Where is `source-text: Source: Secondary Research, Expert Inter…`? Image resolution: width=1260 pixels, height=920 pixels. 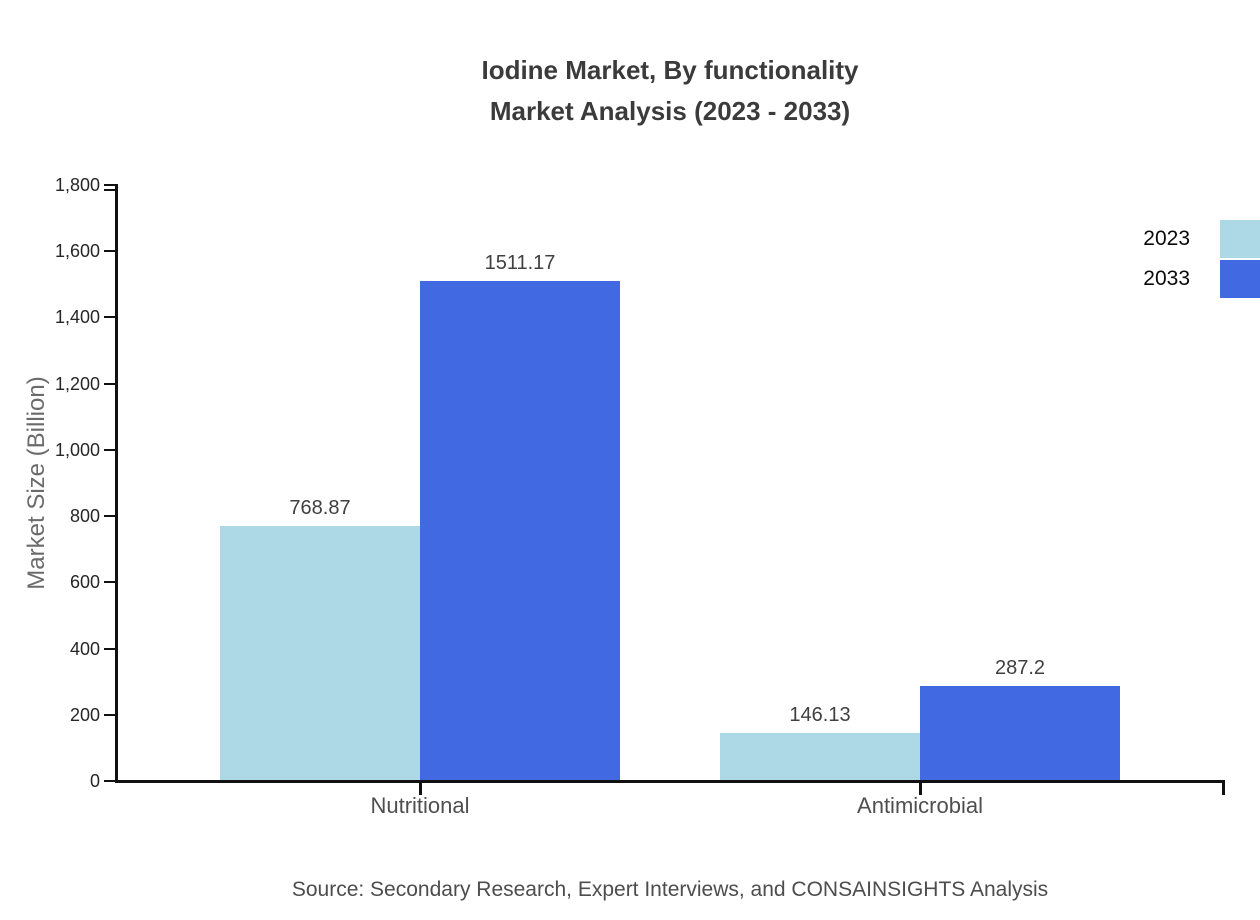
source-text: Source: Secondary Research, Expert Inter… is located at coordinates (670, 889).